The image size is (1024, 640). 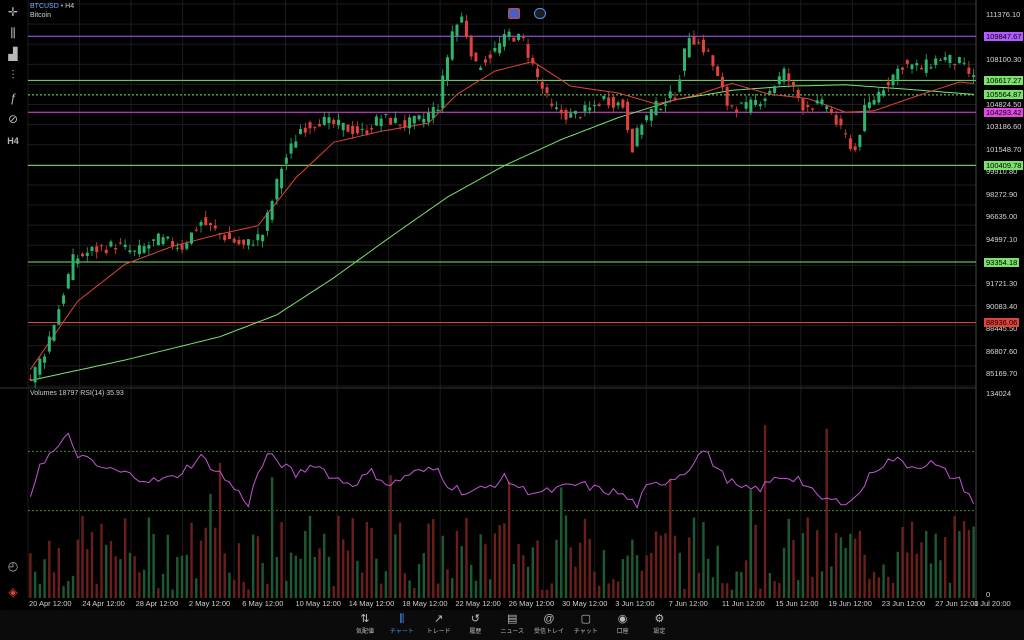 I want to click on nav-label: チャット, so click(x=585, y=632).